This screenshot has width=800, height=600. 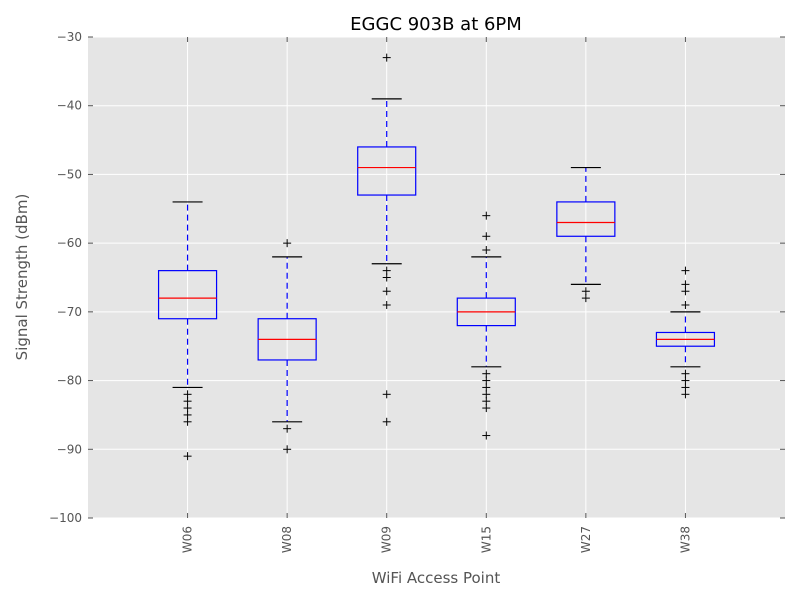 What do you see at coordinates (65, 518) in the screenshot?
I see `y-tick-label: −100` at bounding box center [65, 518].